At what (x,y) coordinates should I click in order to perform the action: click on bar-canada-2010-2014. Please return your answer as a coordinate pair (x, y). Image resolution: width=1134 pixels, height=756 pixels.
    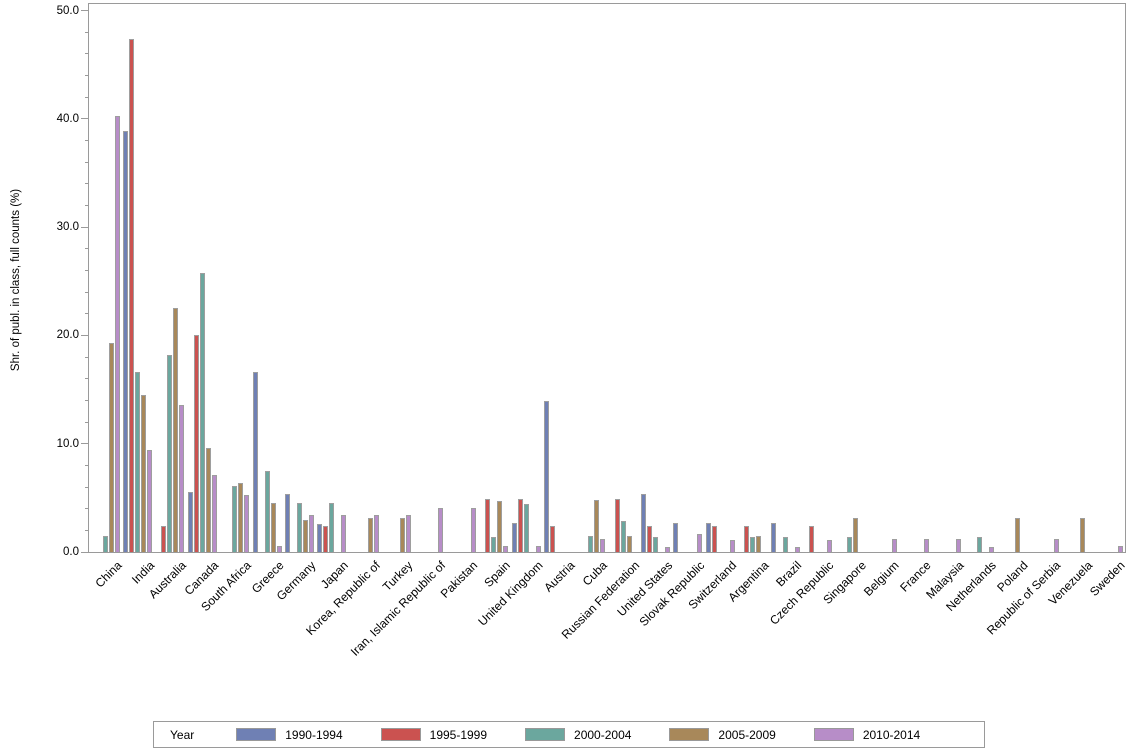
    Looking at the image, I should click on (214, 513).